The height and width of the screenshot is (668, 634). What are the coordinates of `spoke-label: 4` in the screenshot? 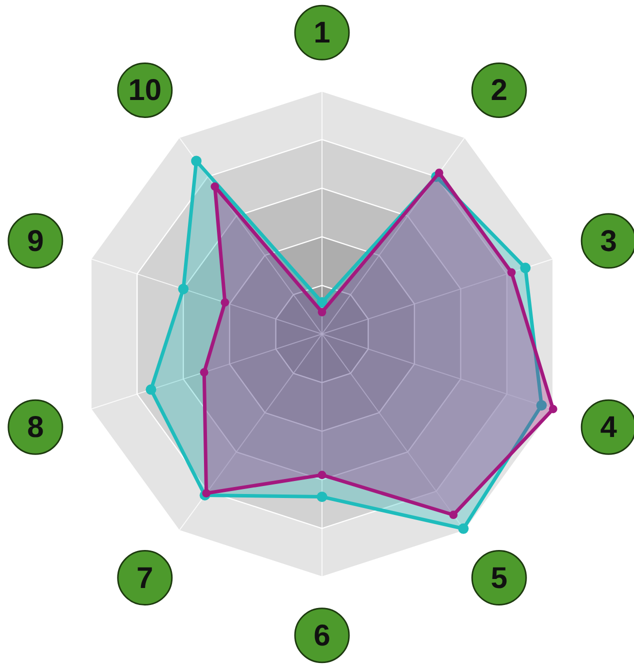 It's located at (609, 427).